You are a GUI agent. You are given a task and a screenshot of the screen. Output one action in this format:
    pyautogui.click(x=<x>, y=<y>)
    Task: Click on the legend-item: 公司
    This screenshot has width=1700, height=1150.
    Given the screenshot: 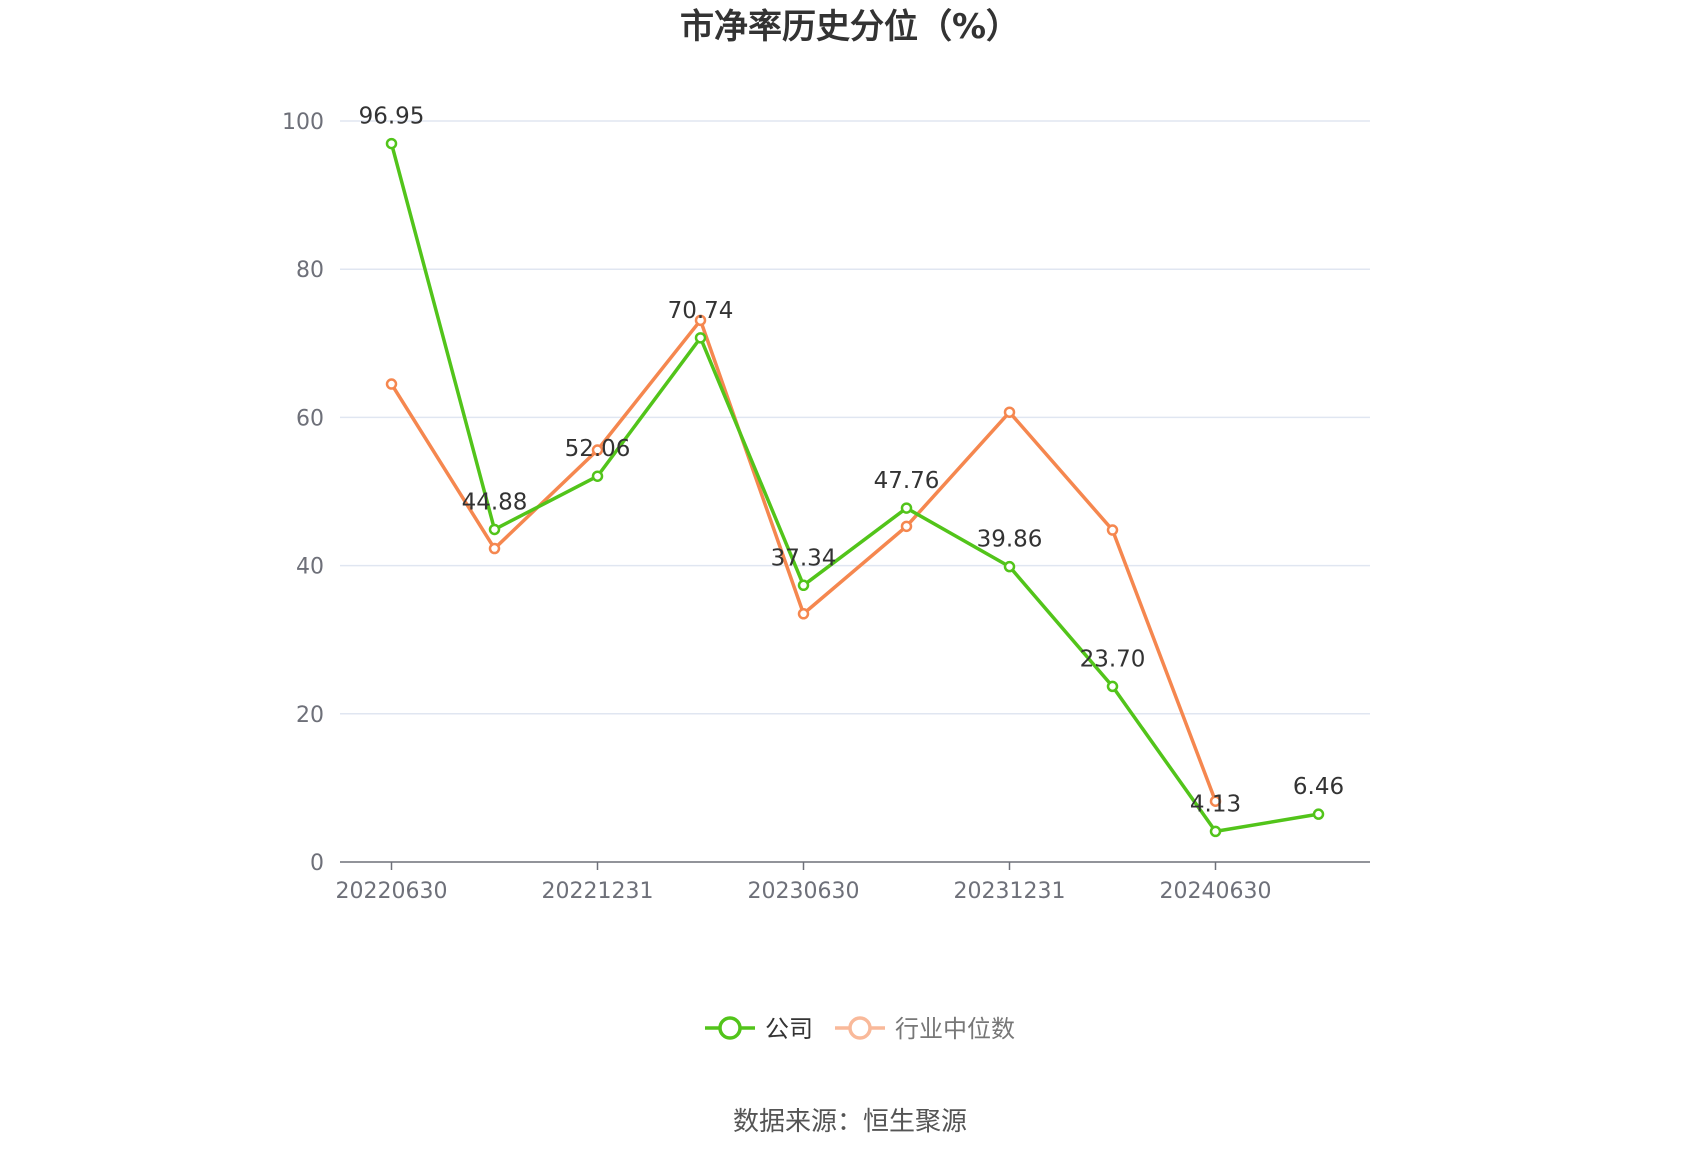 What is the action you would take?
    pyautogui.click(x=759, y=1029)
    